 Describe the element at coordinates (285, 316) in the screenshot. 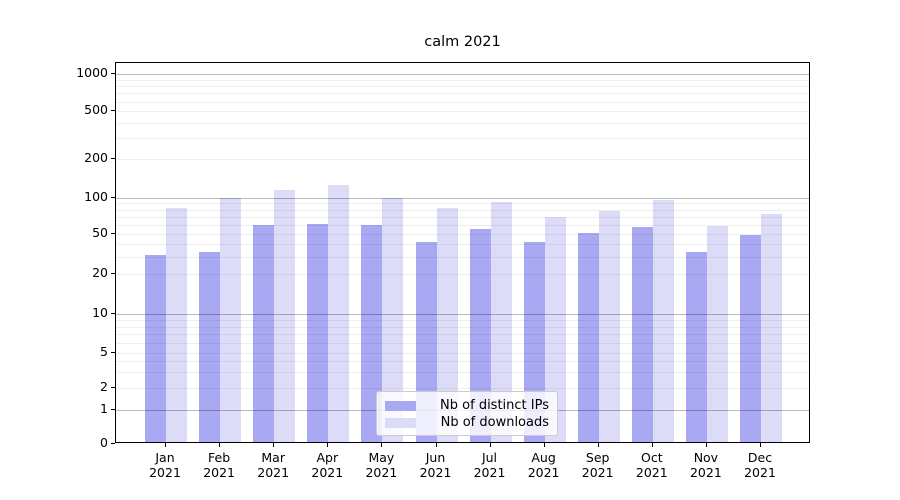

I see `bar-downloads-mar` at that location.